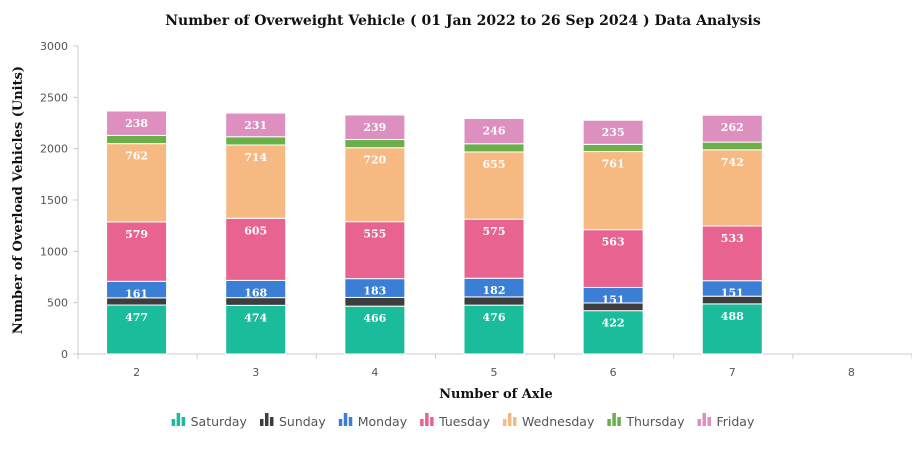  I want to click on bar-value-label: 555, so click(374, 234).